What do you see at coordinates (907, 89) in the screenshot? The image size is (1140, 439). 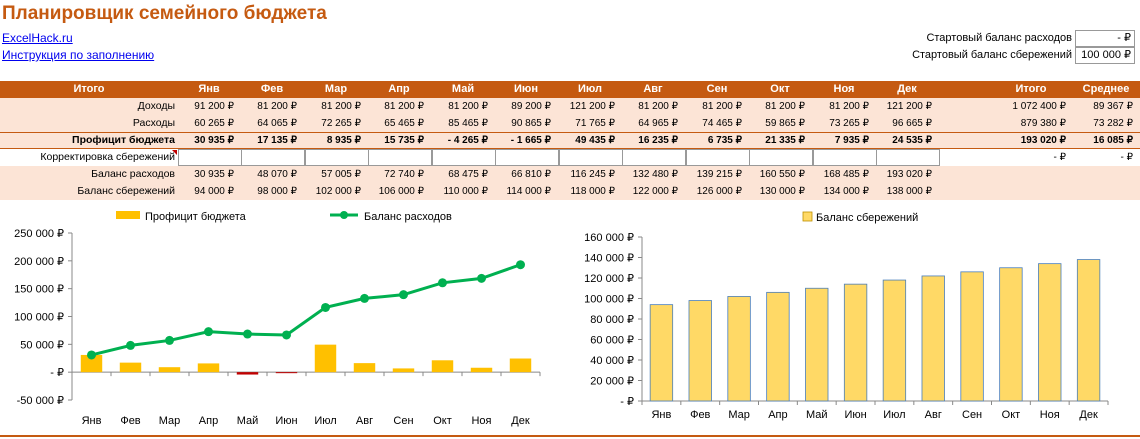 I see `month-header: Дек` at bounding box center [907, 89].